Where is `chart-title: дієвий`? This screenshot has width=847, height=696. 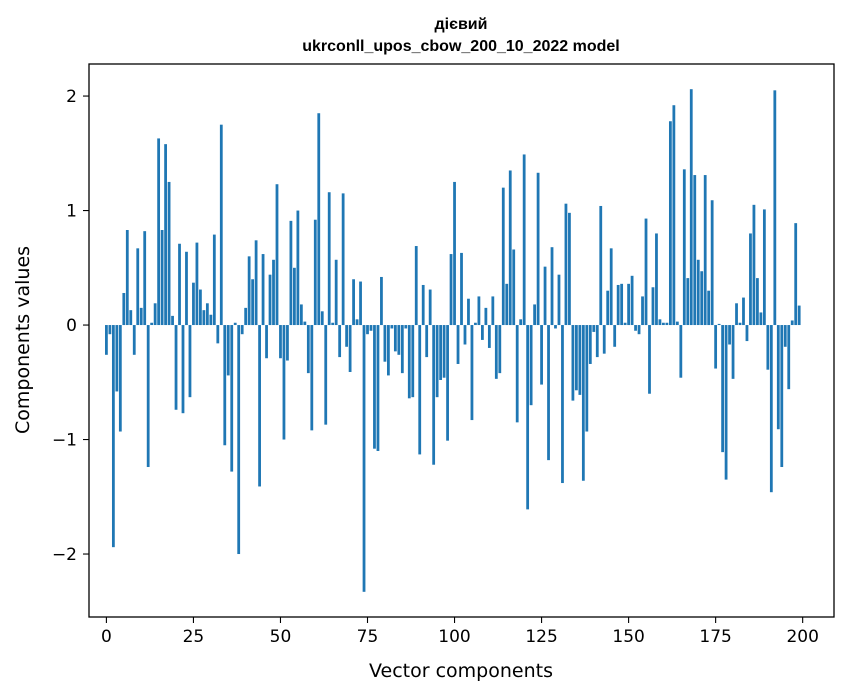
chart-title: дієвий is located at coordinates (461, 24).